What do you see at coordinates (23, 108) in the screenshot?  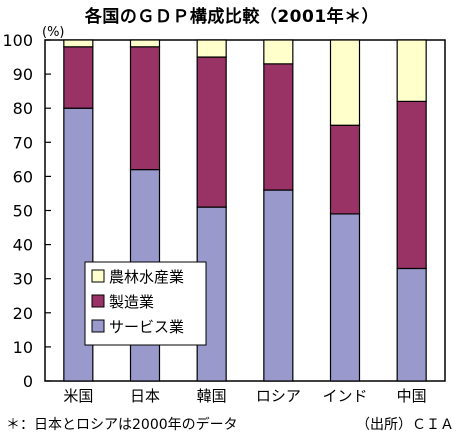 I see `y-tick-label: 80` at bounding box center [23, 108].